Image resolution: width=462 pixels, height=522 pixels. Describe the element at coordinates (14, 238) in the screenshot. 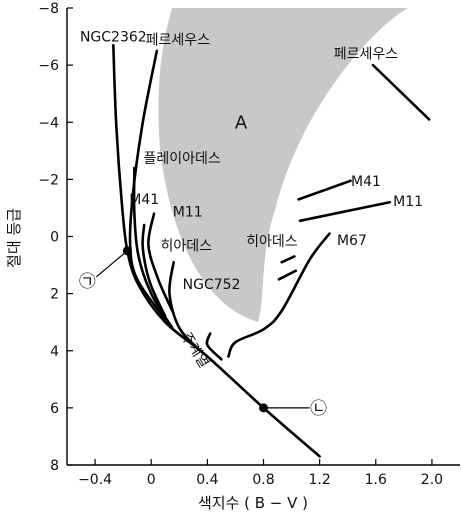

I see `y-axis-title: 절대 등급` at that location.